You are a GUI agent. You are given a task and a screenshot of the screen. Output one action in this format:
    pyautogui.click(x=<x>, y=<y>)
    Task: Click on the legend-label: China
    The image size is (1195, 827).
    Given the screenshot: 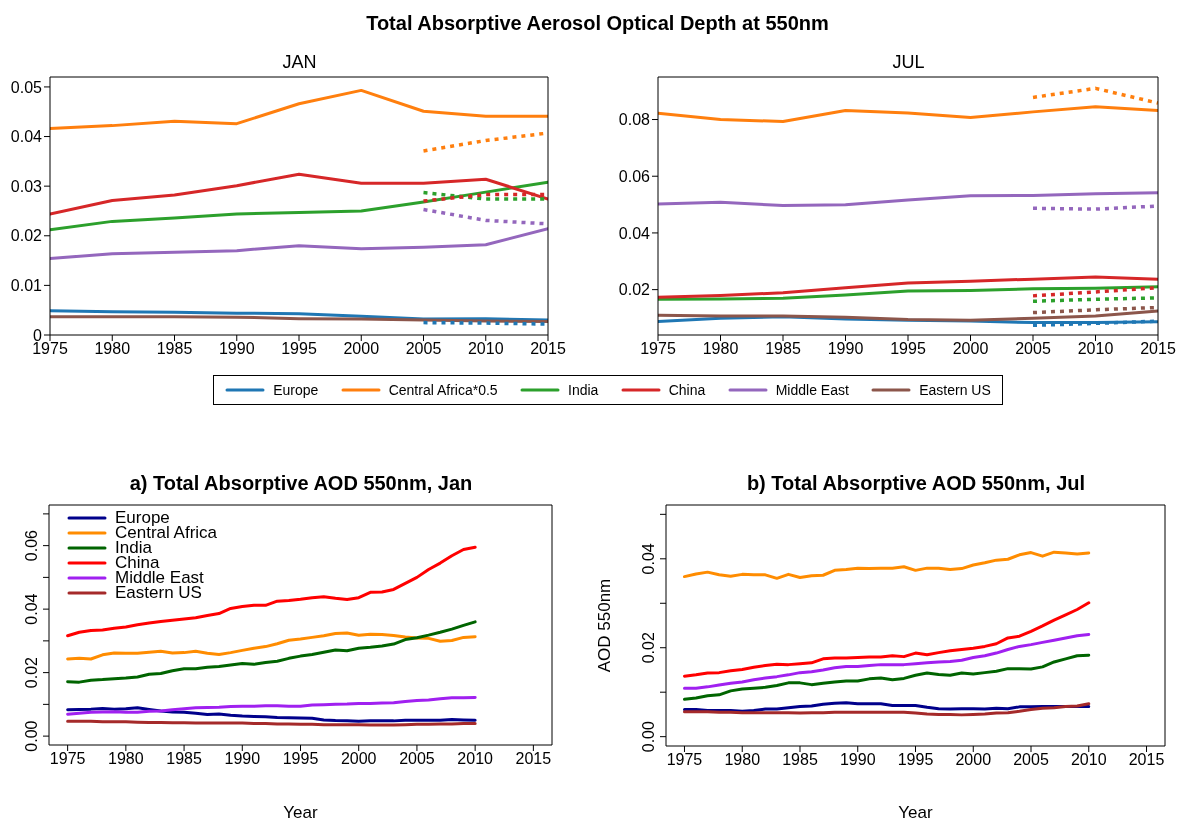 What is the action you would take?
    pyautogui.click(x=687, y=390)
    